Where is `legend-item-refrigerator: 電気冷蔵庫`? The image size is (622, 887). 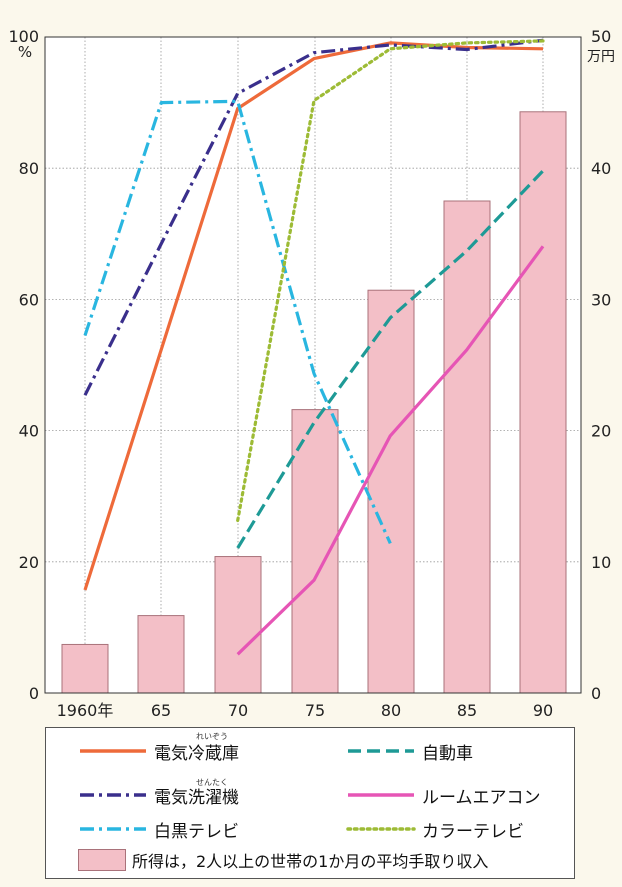
legend-item-refrigerator: 電気冷蔵庫 is located at coordinates (158, 751).